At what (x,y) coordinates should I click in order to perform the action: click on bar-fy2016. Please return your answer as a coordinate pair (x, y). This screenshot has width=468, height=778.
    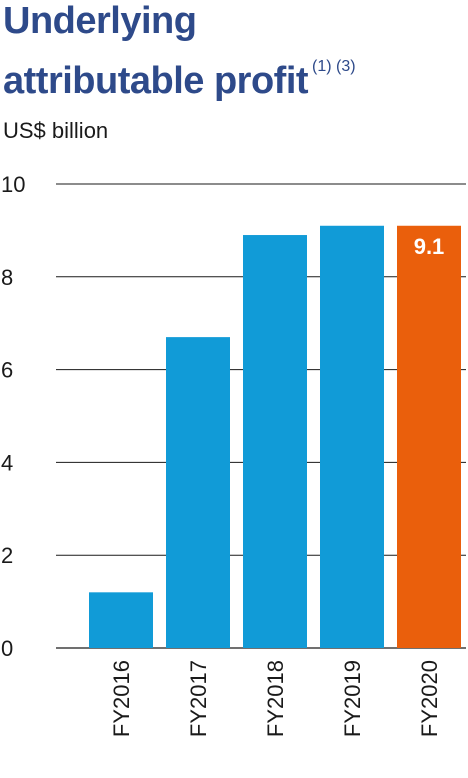
    Looking at the image, I should click on (121, 620).